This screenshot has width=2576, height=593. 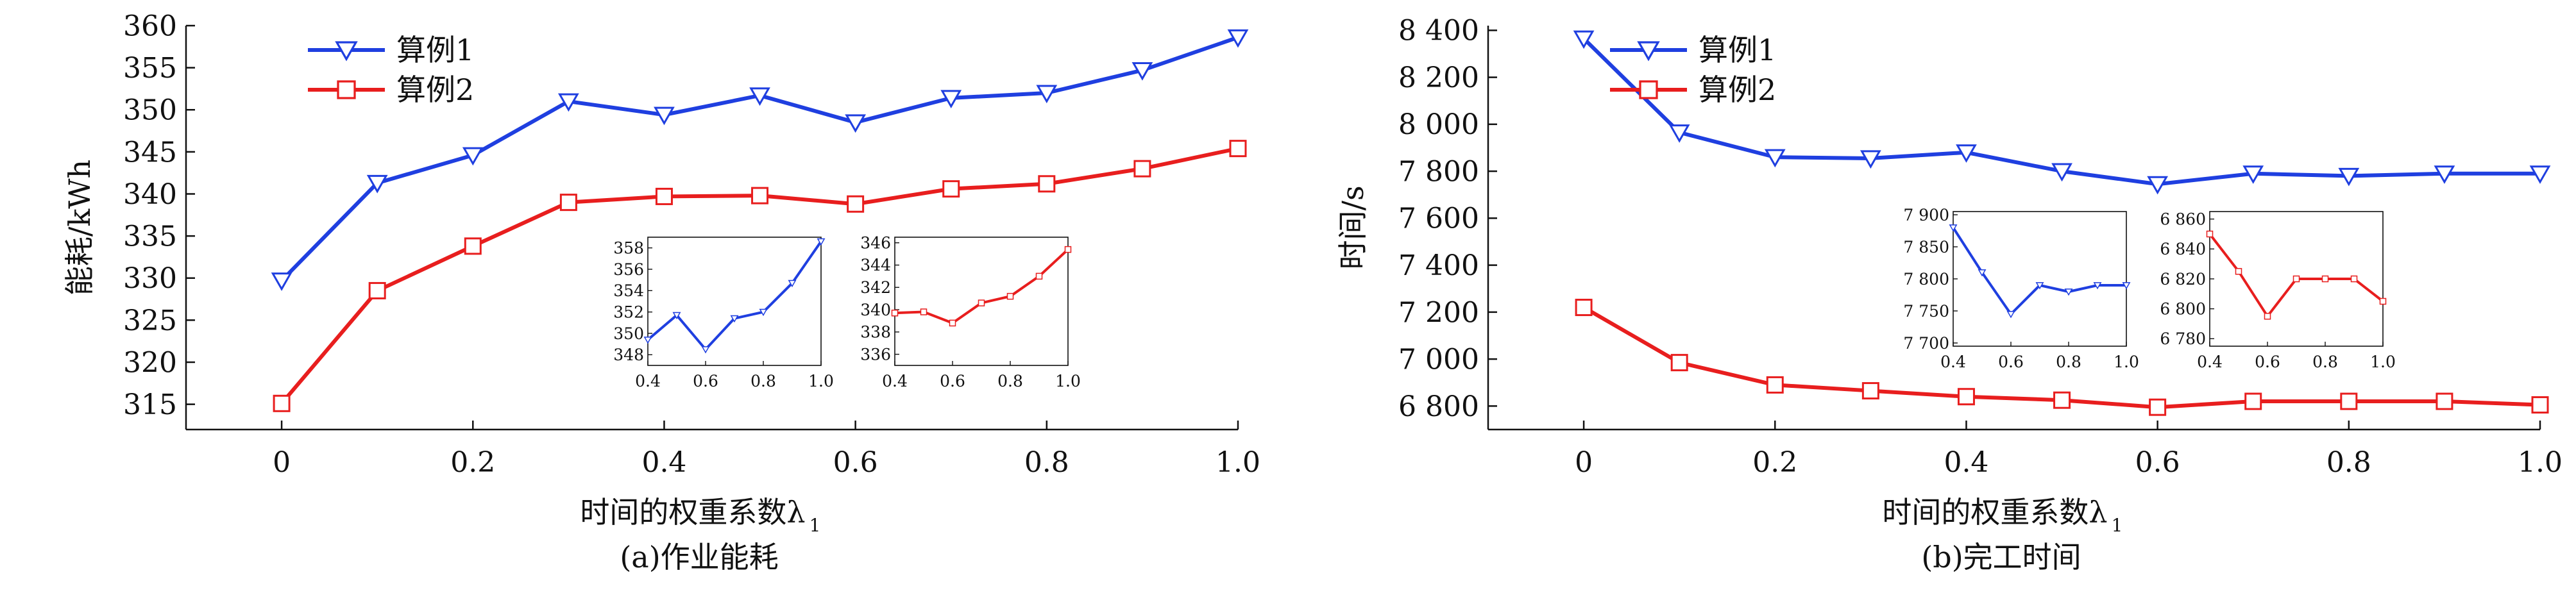 I want to click on inset-y-tick-label: 6 860, so click(x=2183, y=219).